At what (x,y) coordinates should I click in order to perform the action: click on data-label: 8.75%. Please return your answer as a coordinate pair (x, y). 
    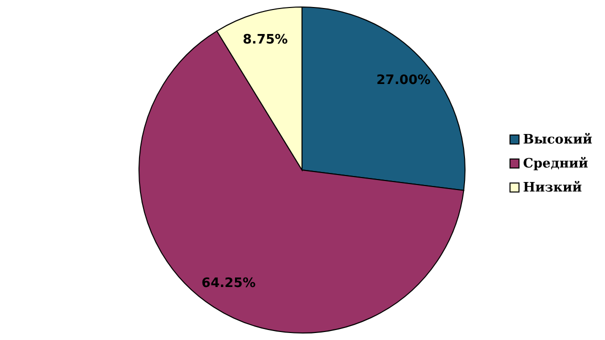
    Looking at the image, I should click on (265, 40).